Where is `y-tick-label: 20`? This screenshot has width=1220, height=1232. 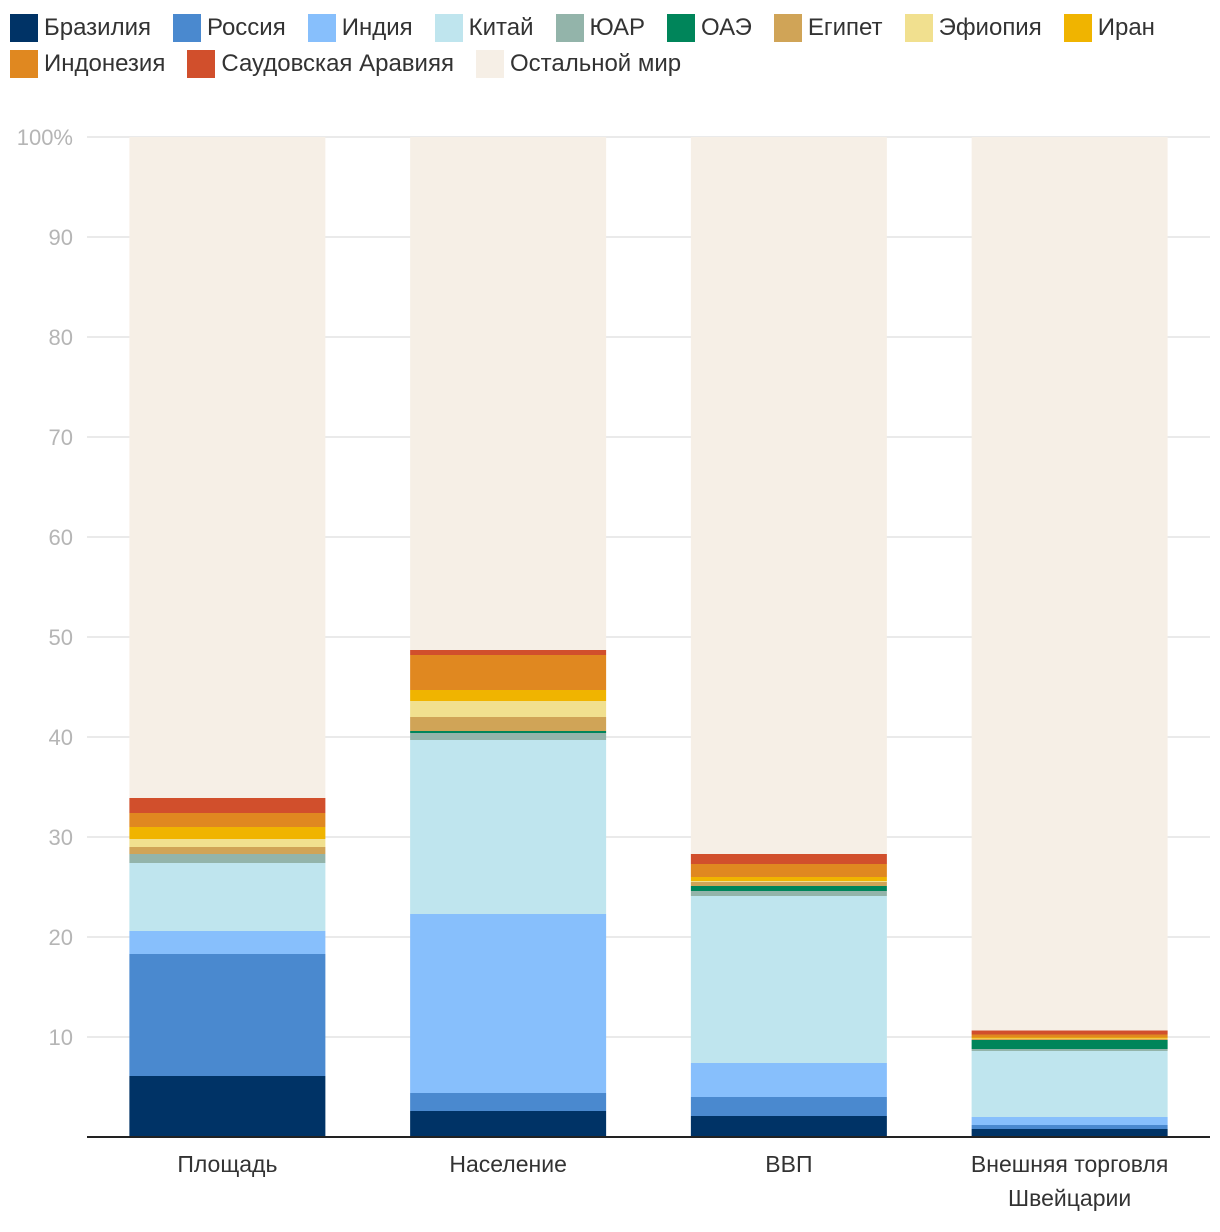 y-tick-label: 20 is located at coordinates (61, 937).